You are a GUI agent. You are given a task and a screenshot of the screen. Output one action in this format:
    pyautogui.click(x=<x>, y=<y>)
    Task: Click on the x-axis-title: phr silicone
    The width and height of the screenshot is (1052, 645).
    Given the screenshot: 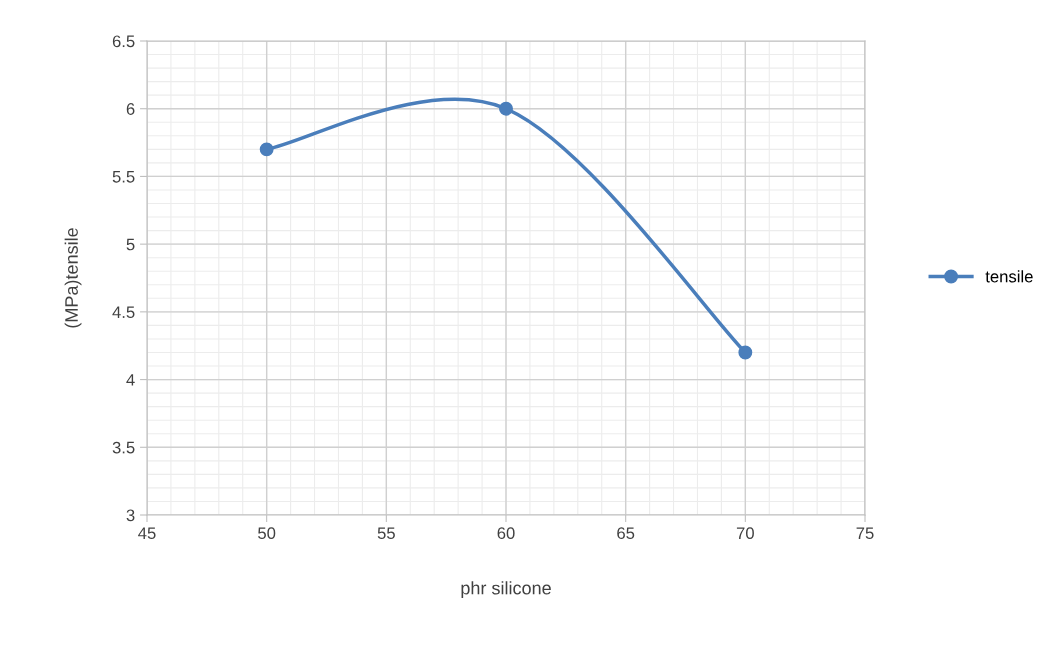 What is the action you would take?
    pyautogui.click(x=506, y=590)
    